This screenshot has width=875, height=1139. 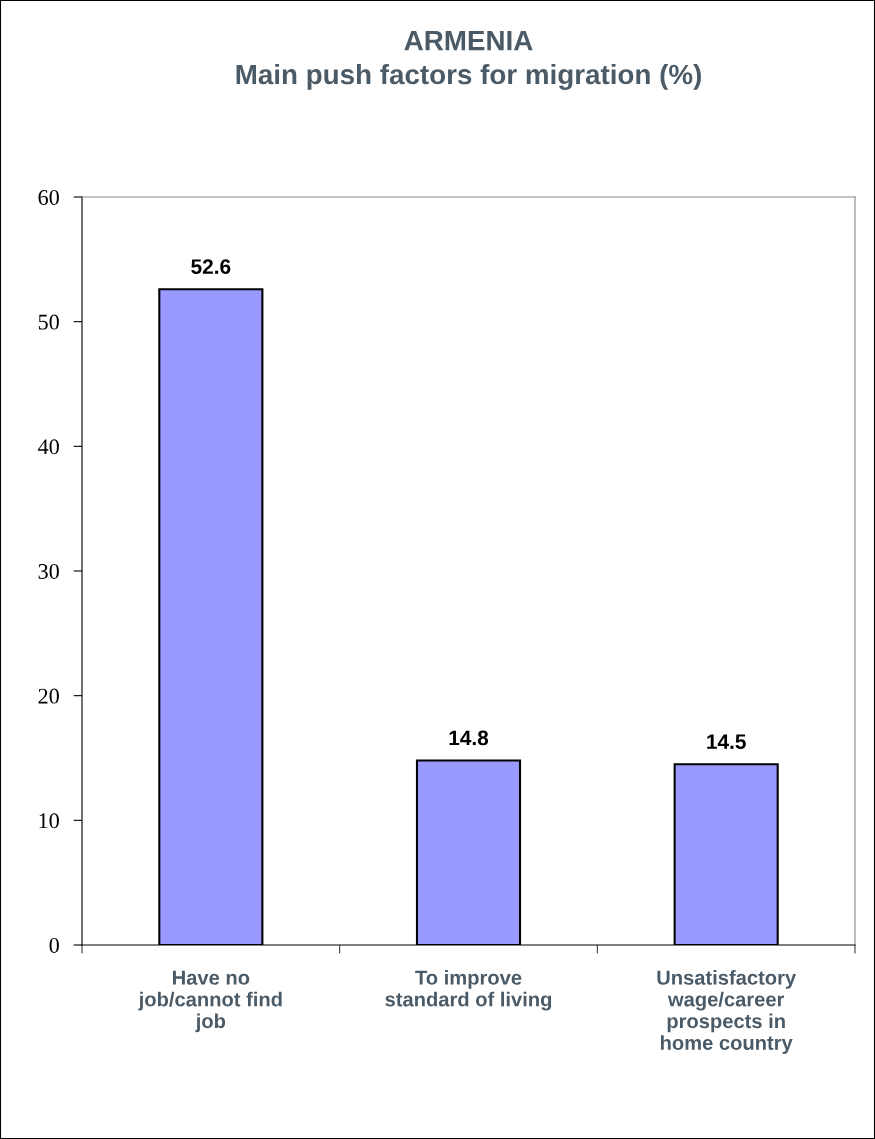 I want to click on data-label: 14.8, so click(x=469, y=738).